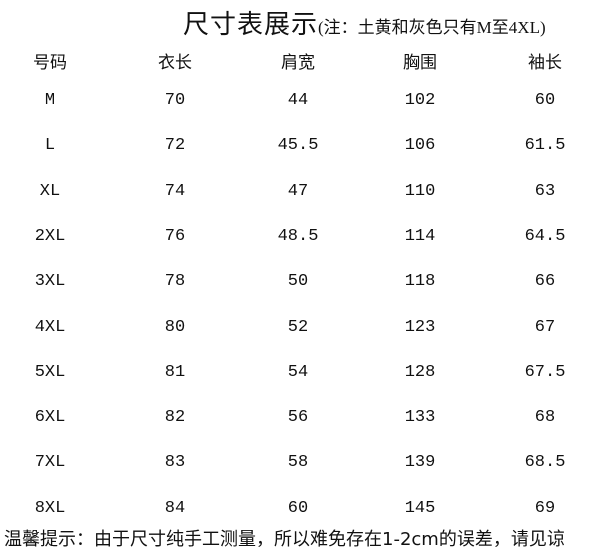  I want to click on cell-shoulder: 54, so click(298, 372).